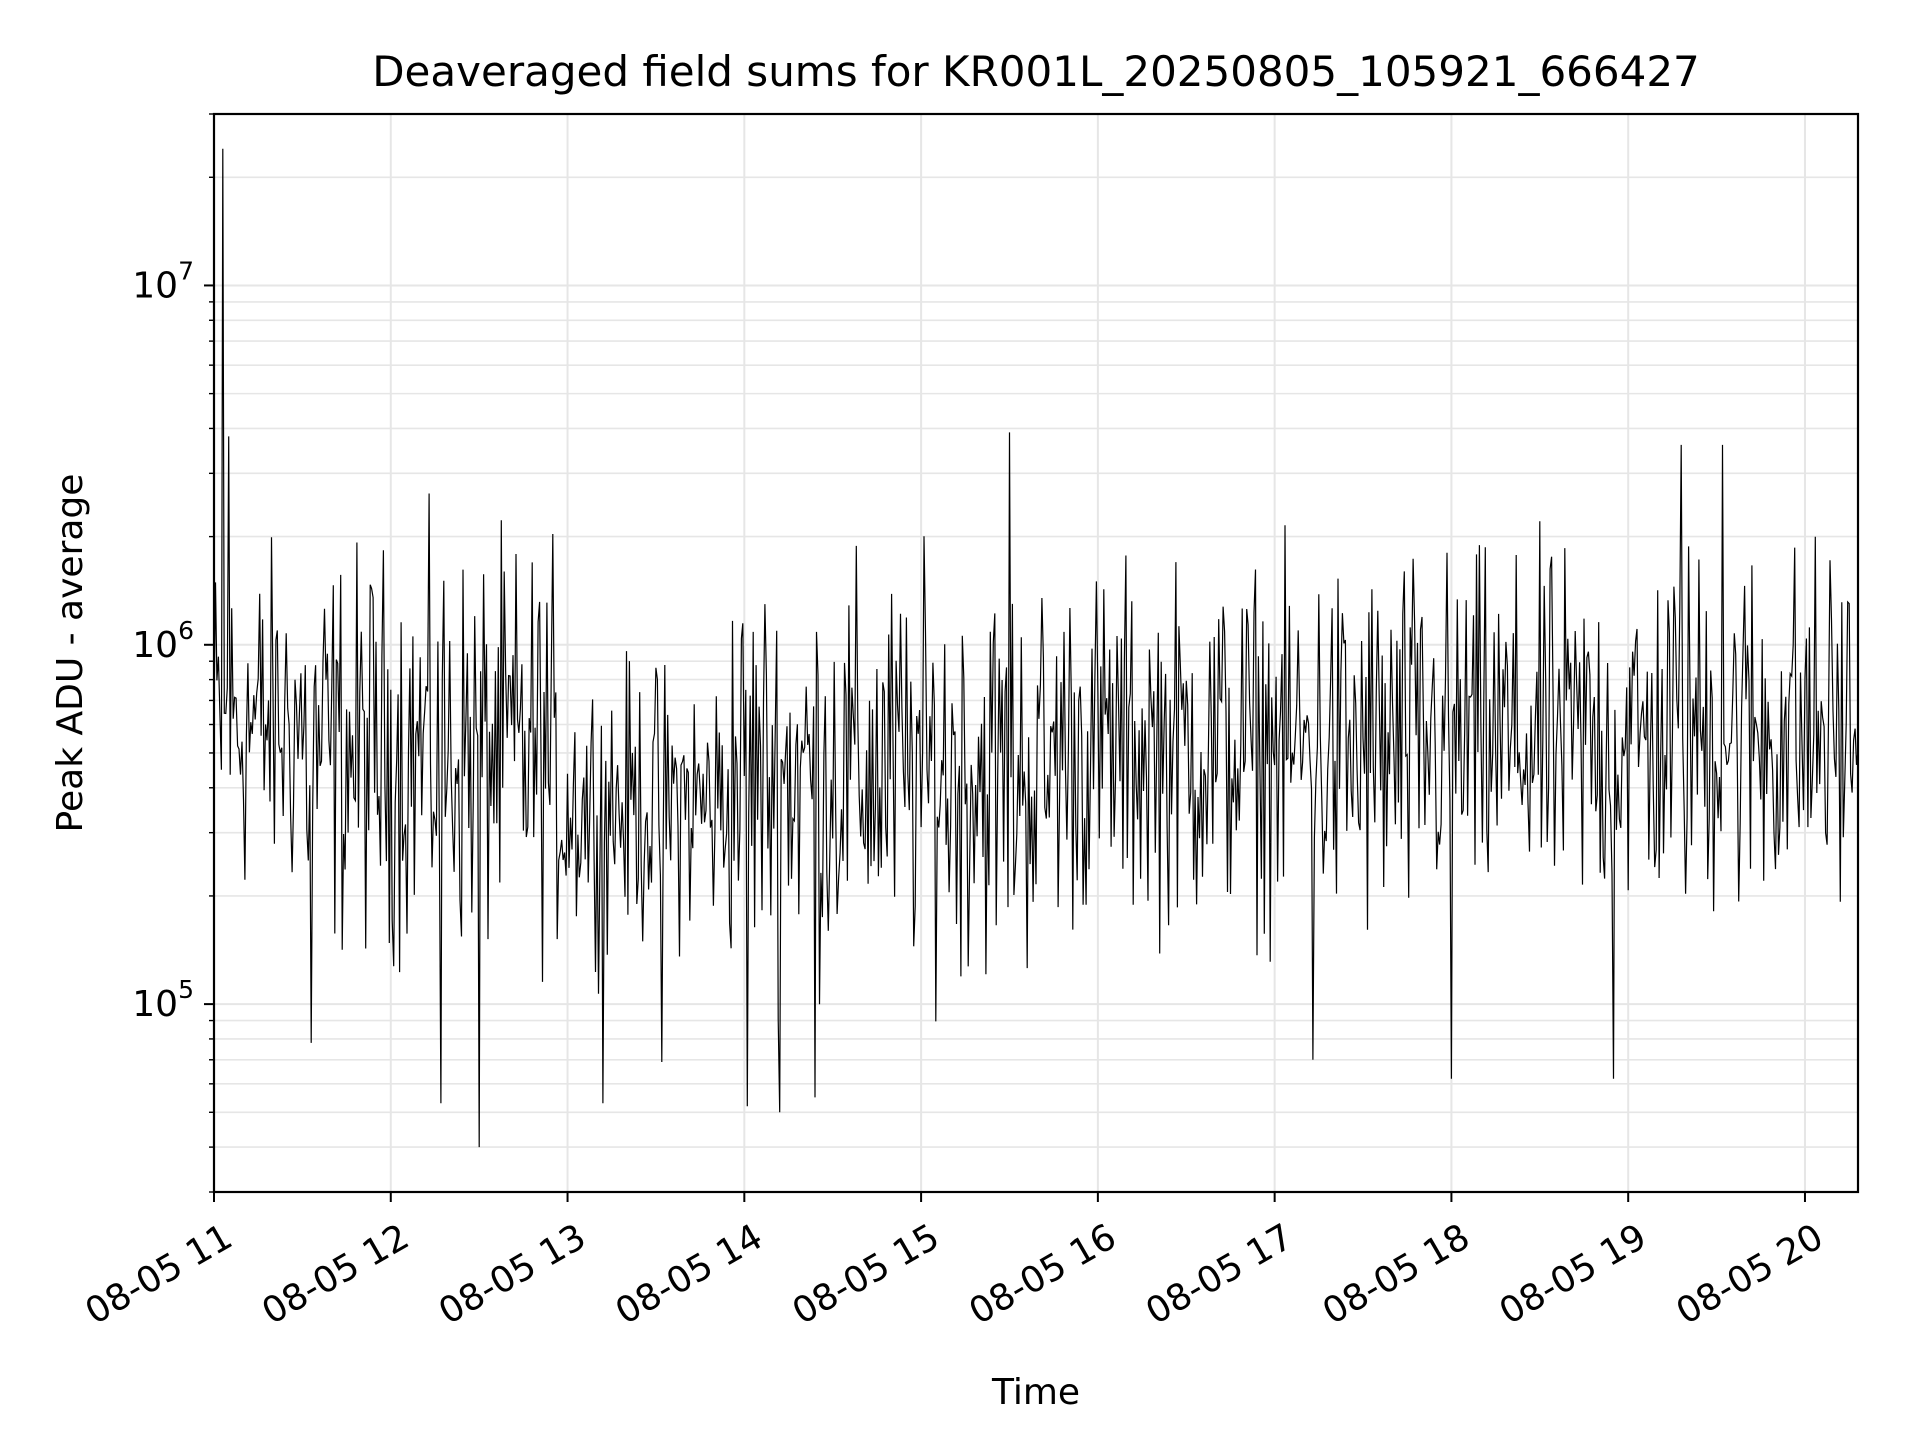 The image size is (1920, 1440). What do you see at coordinates (163, 281) in the screenshot?
I see `y-tick-label: 10⁷` at bounding box center [163, 281].